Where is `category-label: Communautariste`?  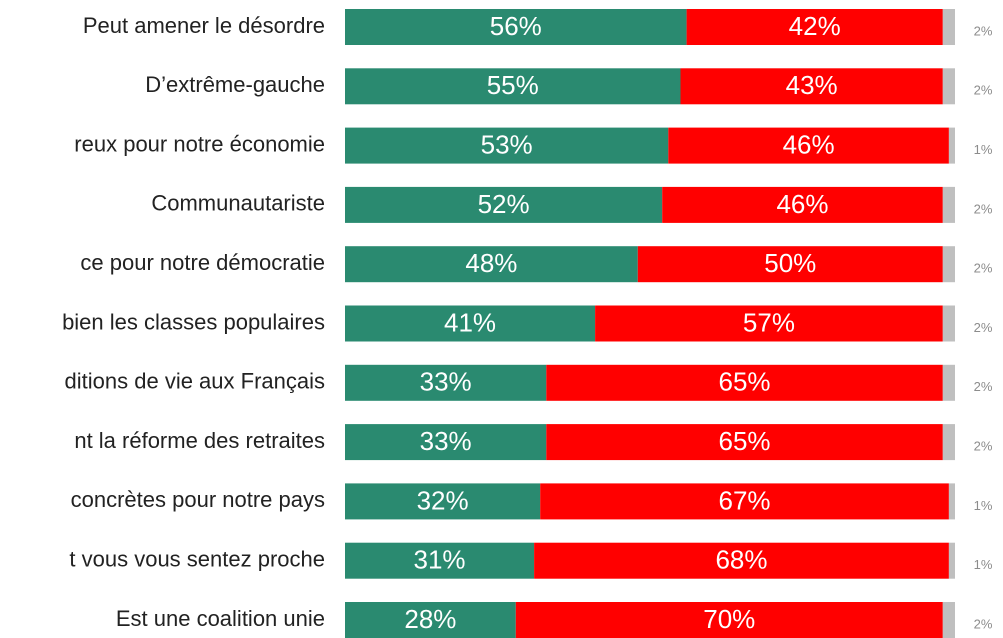
category-label: Communautariste is located at coordinates (238, 203).